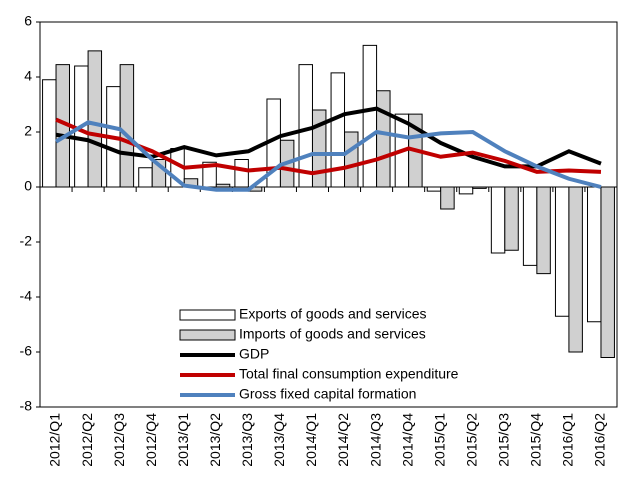  Describe the element at coordinates (28, 186) in the screenshot. I see `y-tick-label: 0` at that location.